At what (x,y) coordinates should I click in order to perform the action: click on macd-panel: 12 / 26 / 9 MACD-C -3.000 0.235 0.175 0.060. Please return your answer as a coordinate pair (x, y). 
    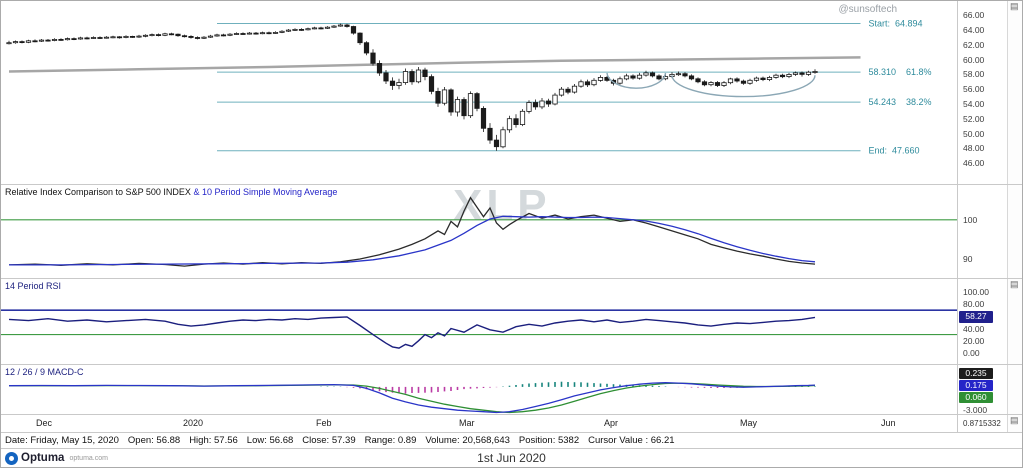
    Looking at the image, I should click on (511, 390).